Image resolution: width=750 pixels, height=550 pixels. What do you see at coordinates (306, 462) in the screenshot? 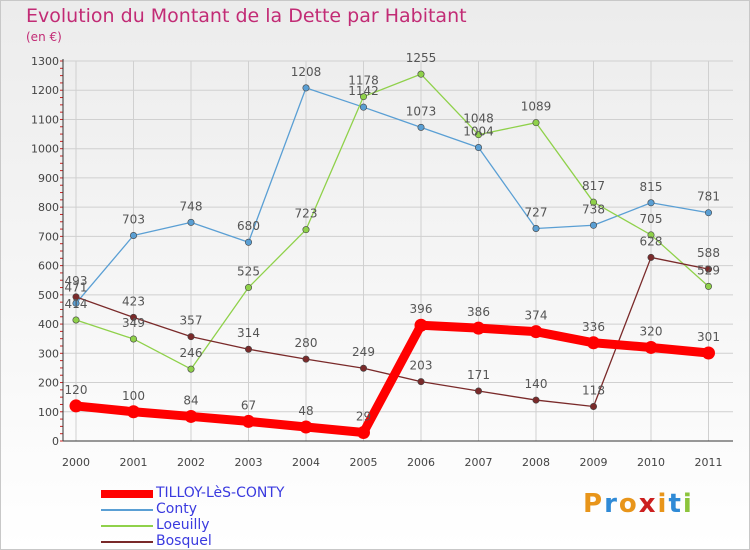
I see `x-tick-label: 2004` at bounding box center [306, 462].